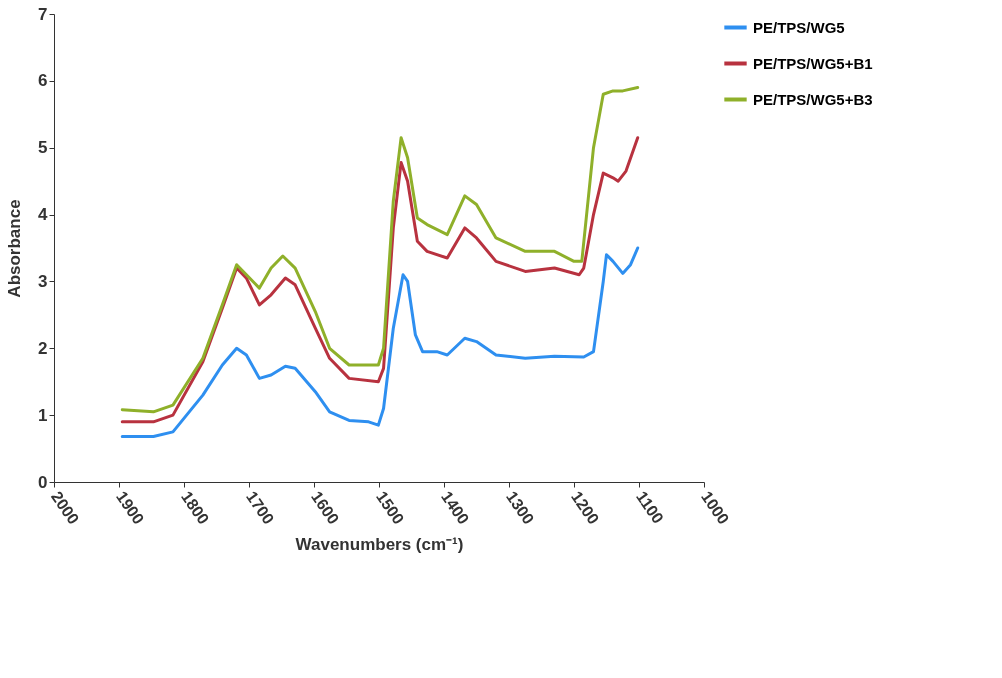 The image size is (1002, 678). What do you see at coordinates (813, 99) in the screenshot?
I see `legend-label: PE/TPS/WG5+B3` at bounding box center [813, 99].